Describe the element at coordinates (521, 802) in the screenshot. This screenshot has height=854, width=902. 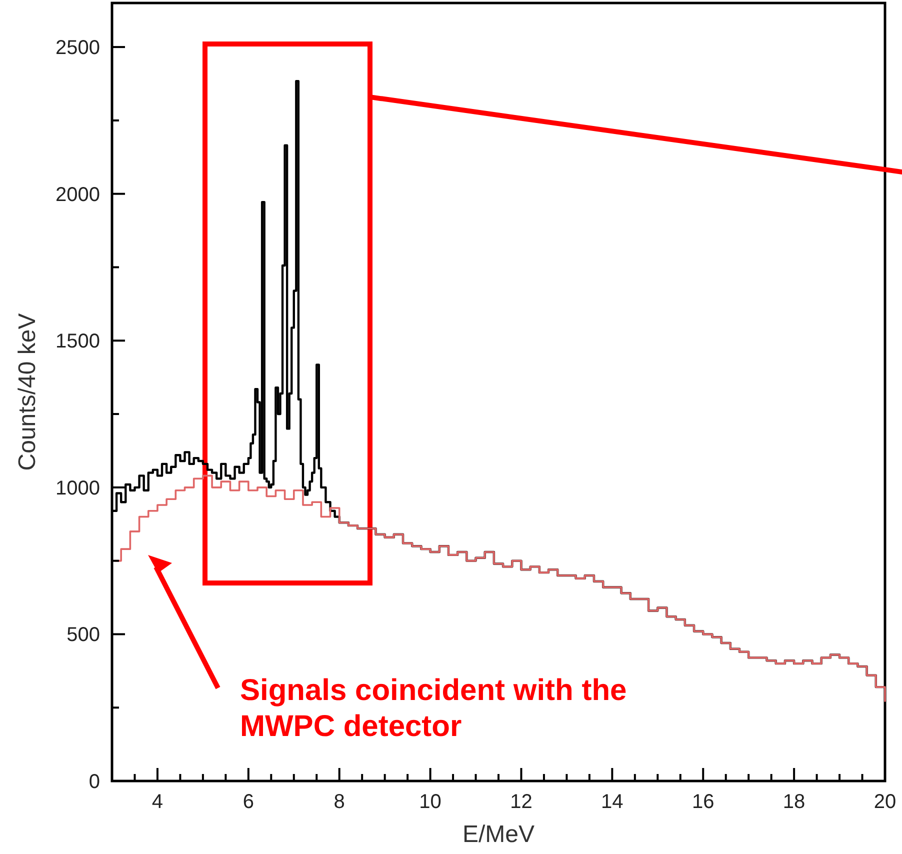
I see `x-tick-label: 12` at that location.